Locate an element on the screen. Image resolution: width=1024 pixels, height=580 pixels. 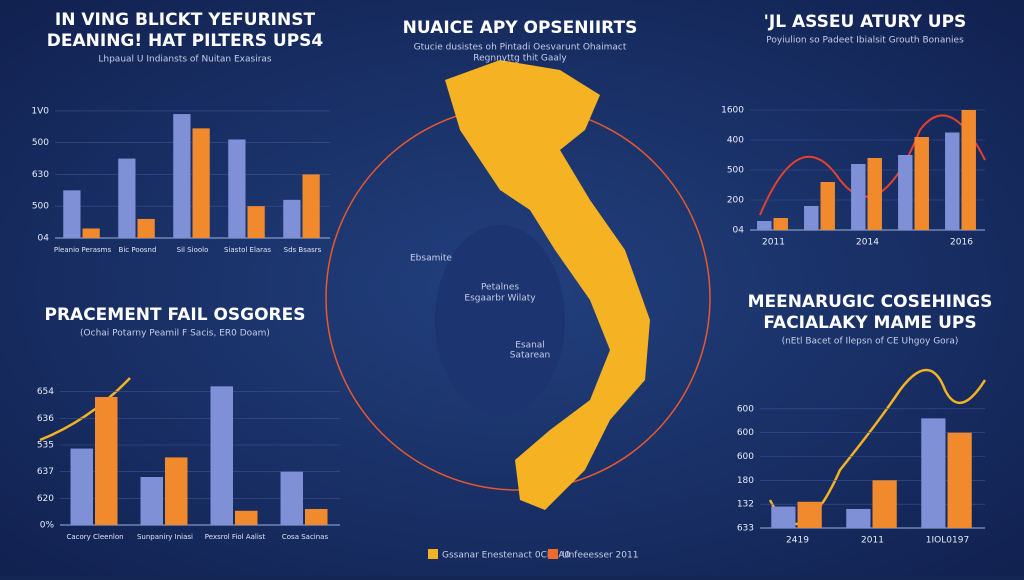
map-label: Petalnes is located at coordinates (500, 288).